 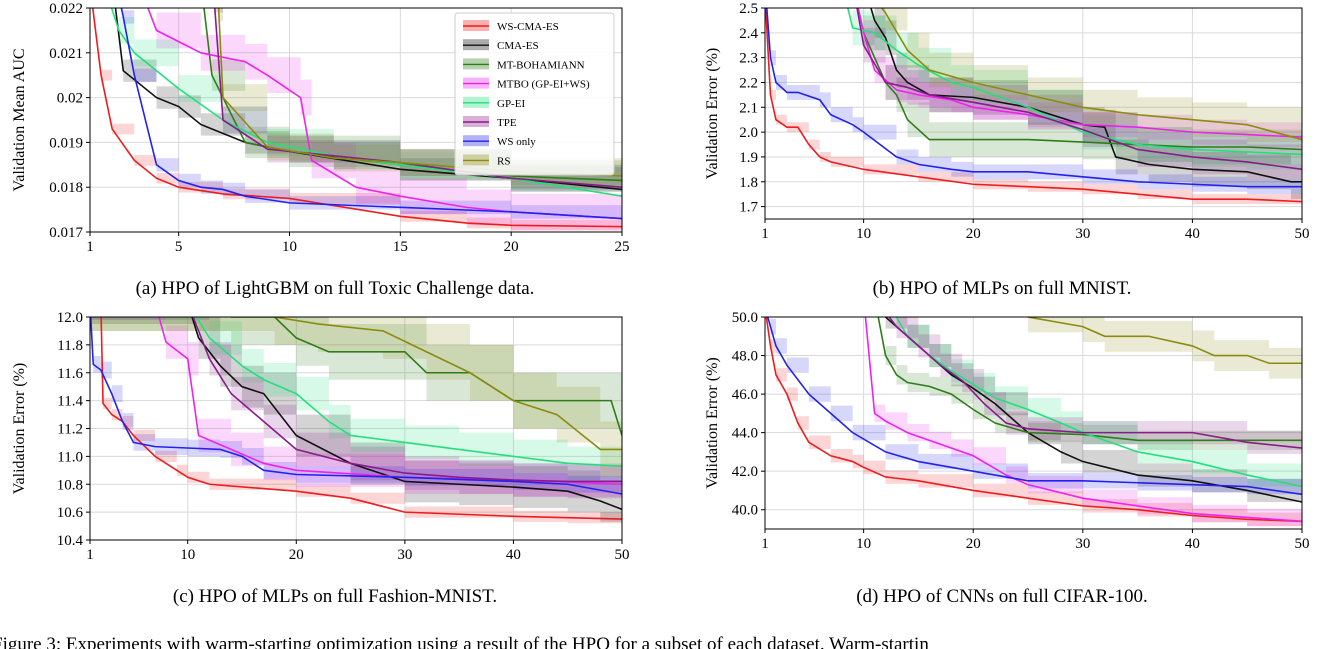 I want to click on y-tick-label: 10.6, so click(x=70, y=513).